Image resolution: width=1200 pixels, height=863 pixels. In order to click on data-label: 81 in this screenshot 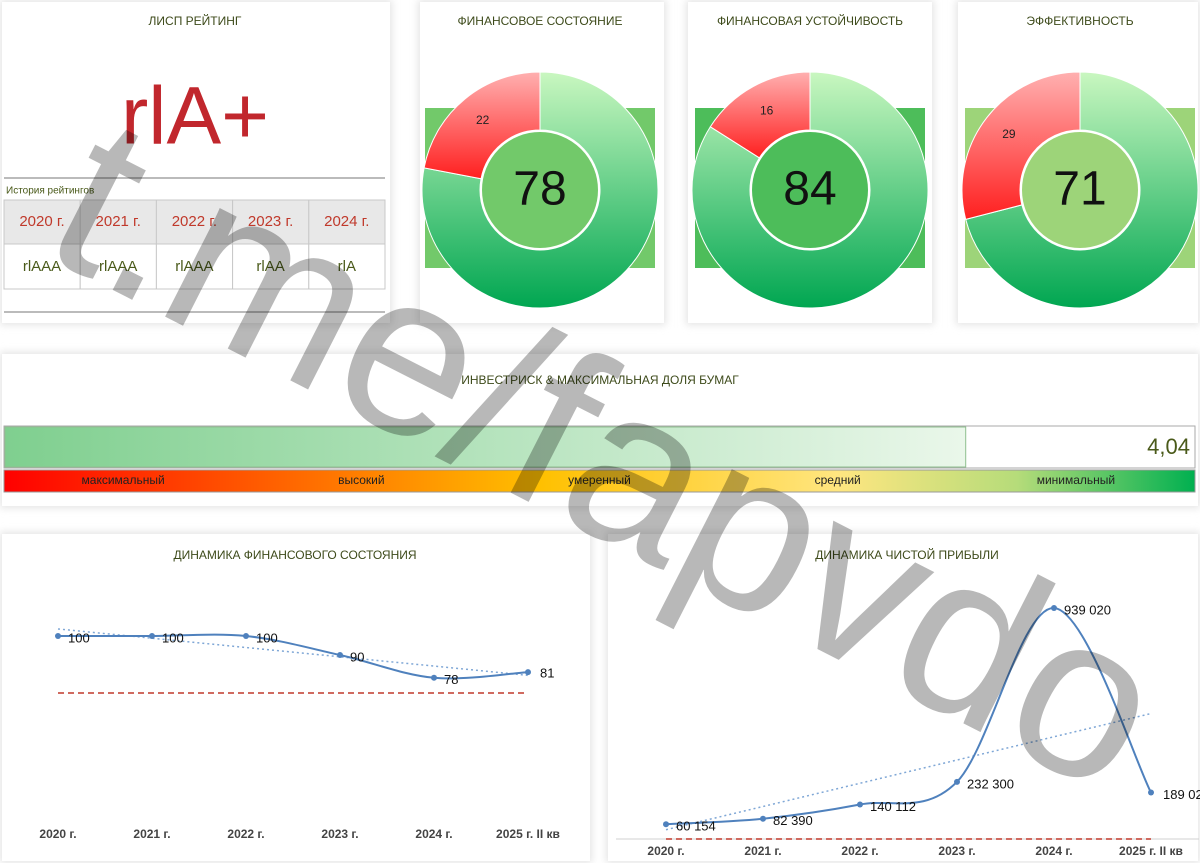, I will do `click(547, 673)`.